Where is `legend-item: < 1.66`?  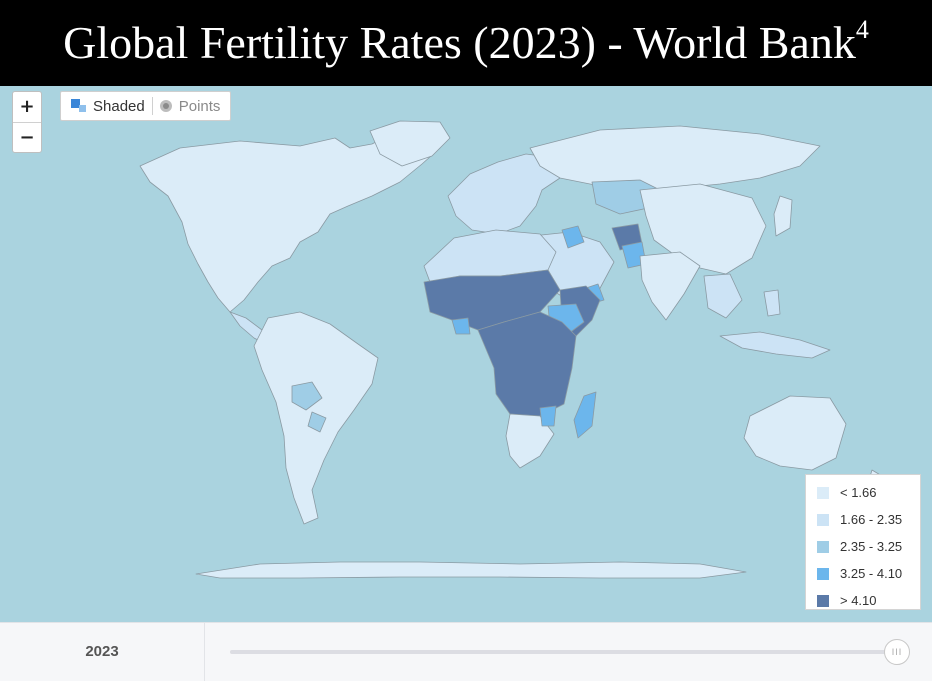
legend-item: < 1.66 is located at coordinates (863, 492).